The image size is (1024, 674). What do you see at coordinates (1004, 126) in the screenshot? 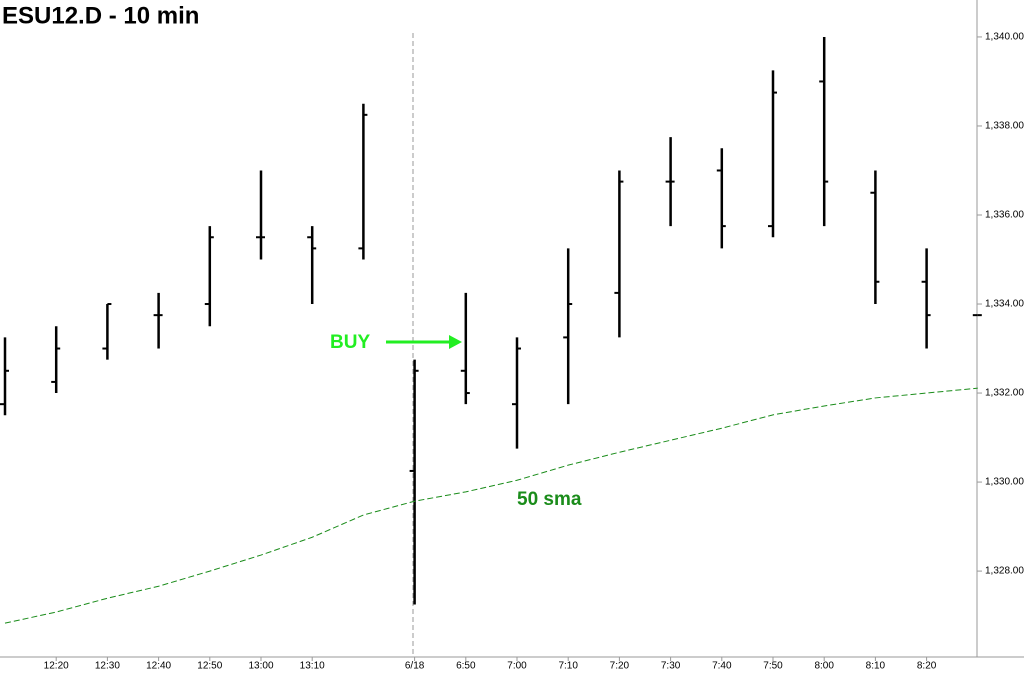
I see `y-tick-label: 1,338.00` at bounding box center [1004, 126].